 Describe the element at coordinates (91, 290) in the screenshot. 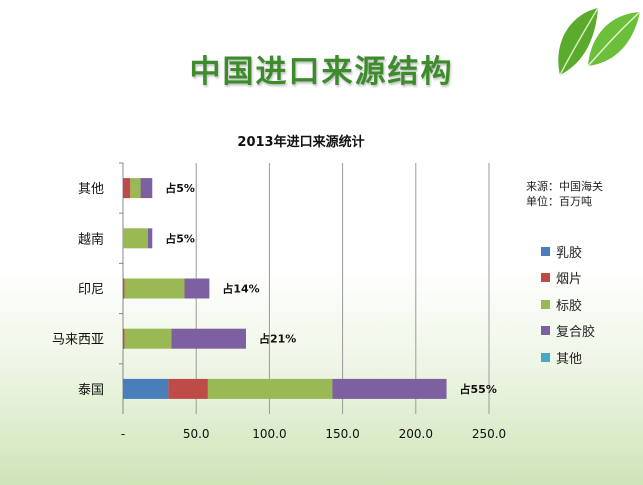

I see `y-category-label: 印尼` at that location.